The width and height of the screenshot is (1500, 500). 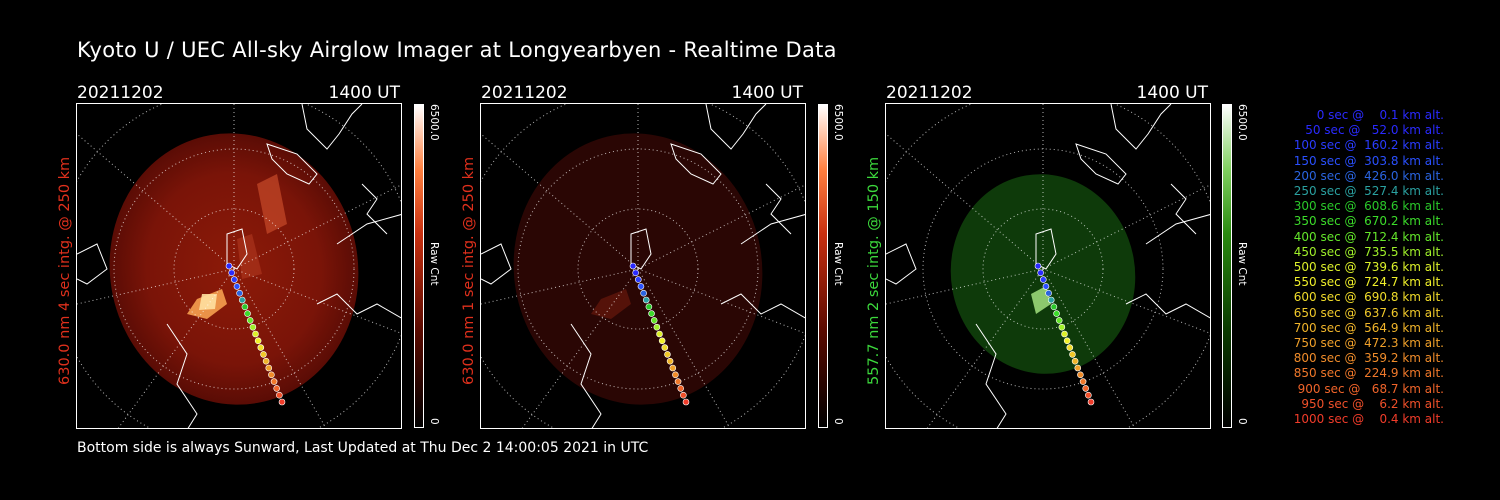 What do you see at coordinates (1368, 251) in the screenshot?
I see `legend-row: 450 sec @ 735.5 km alt.` at bounding box center [1368, 251].